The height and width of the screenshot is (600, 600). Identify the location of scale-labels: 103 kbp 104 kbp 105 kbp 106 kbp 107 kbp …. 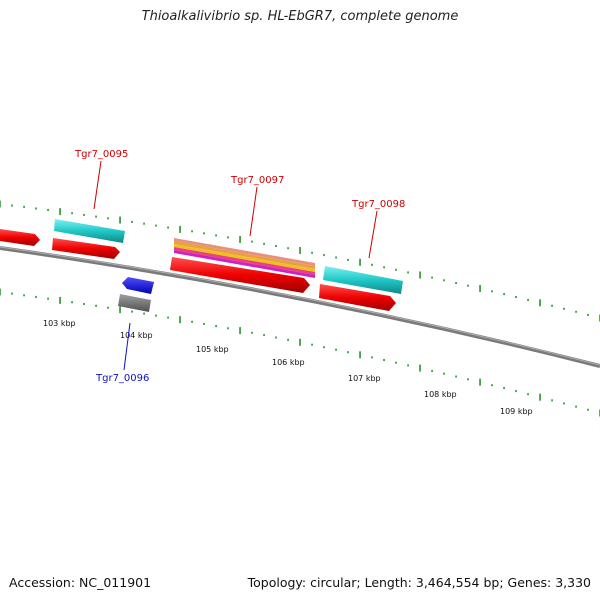
(288, 367).